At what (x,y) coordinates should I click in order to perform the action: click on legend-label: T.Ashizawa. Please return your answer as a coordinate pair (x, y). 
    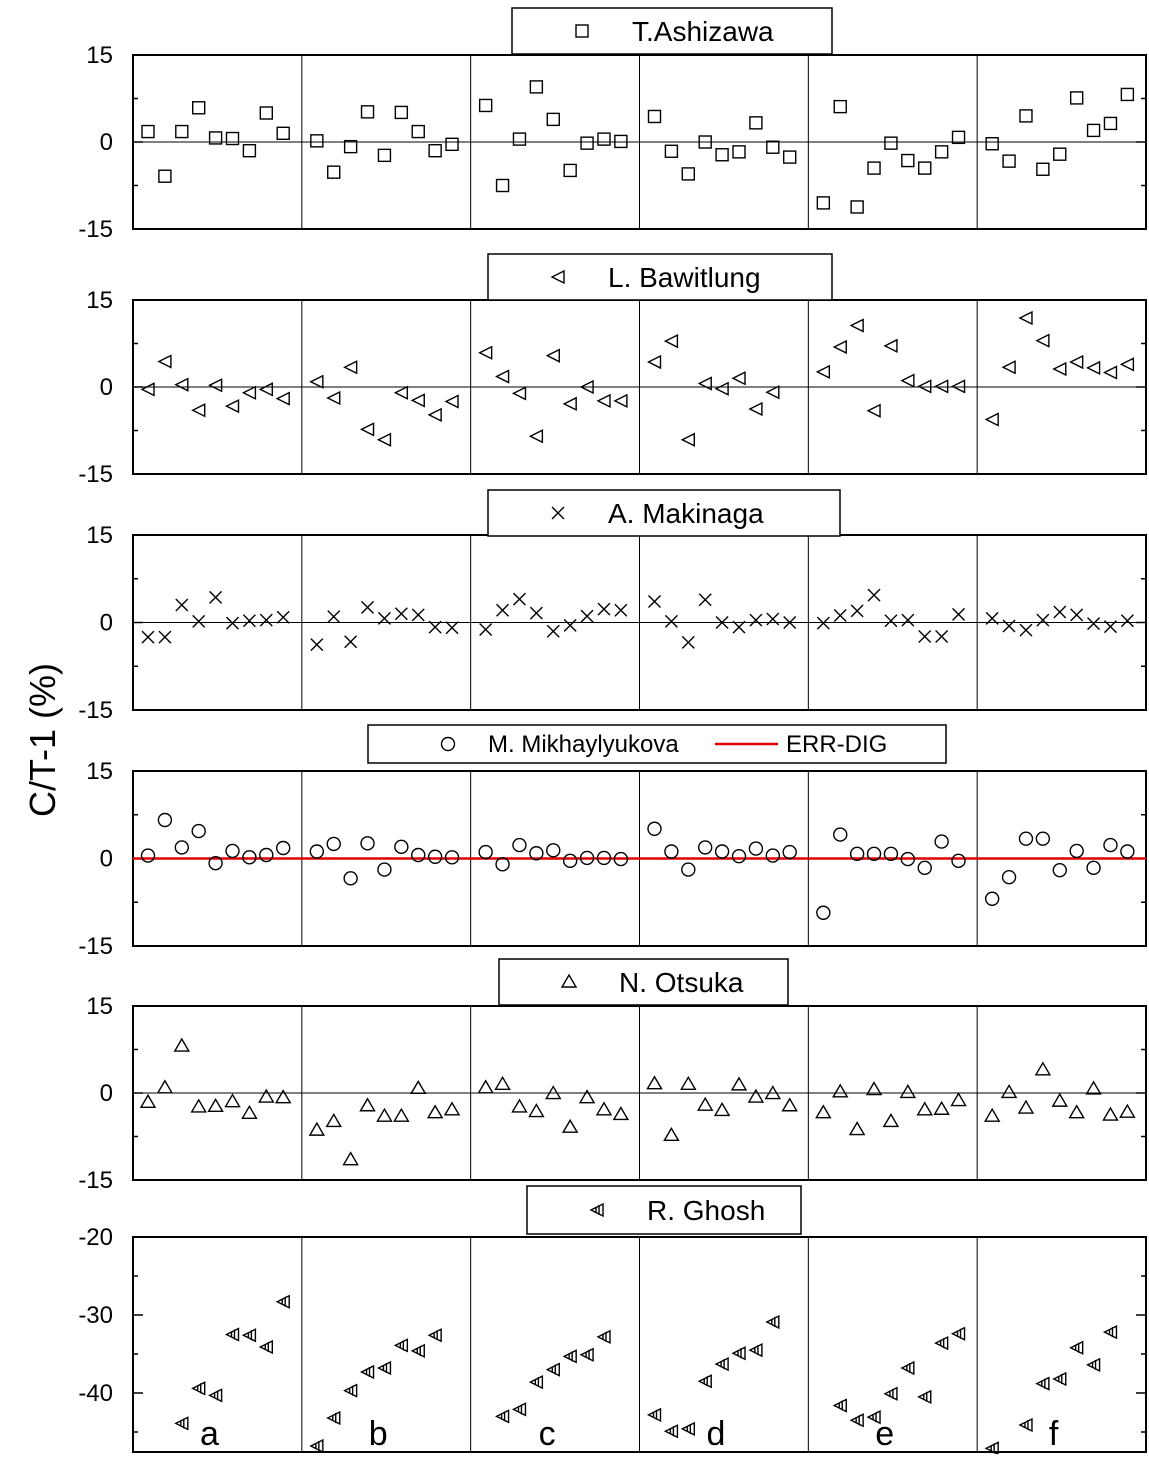
    Looking at the image, I should click on (703, 31).